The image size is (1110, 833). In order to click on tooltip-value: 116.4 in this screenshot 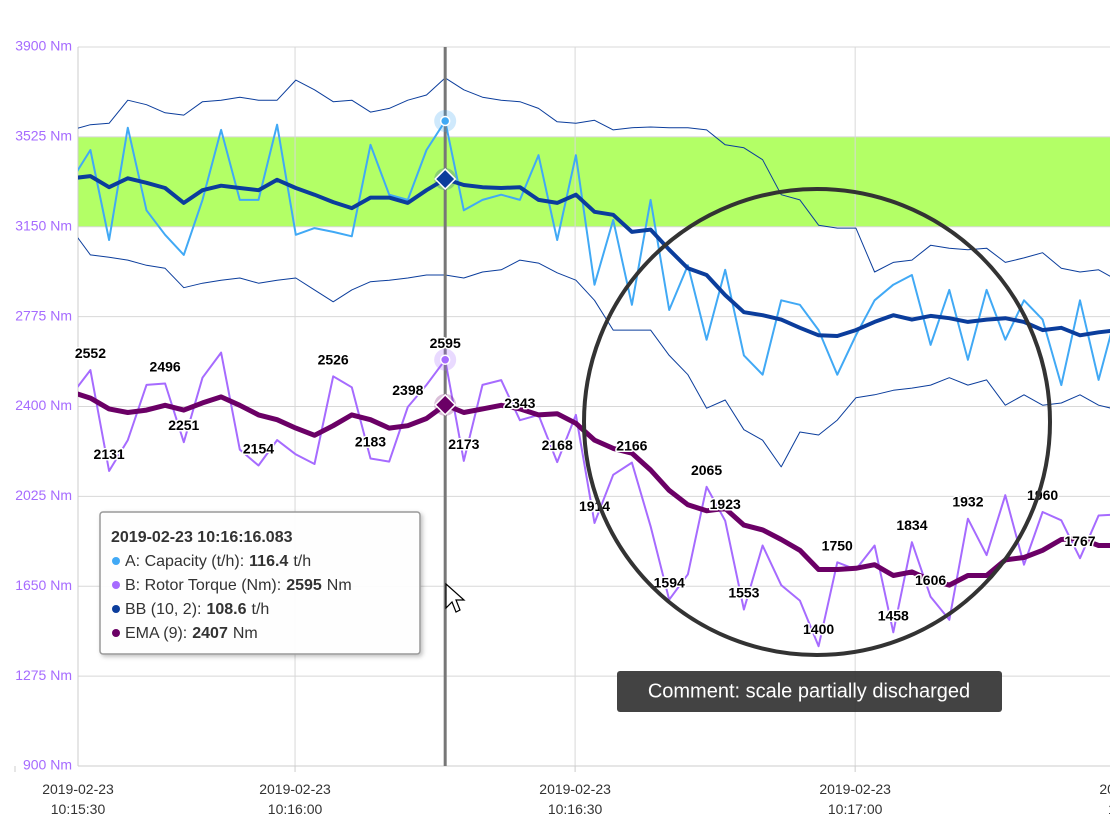, I will do `click(268, 561)`.